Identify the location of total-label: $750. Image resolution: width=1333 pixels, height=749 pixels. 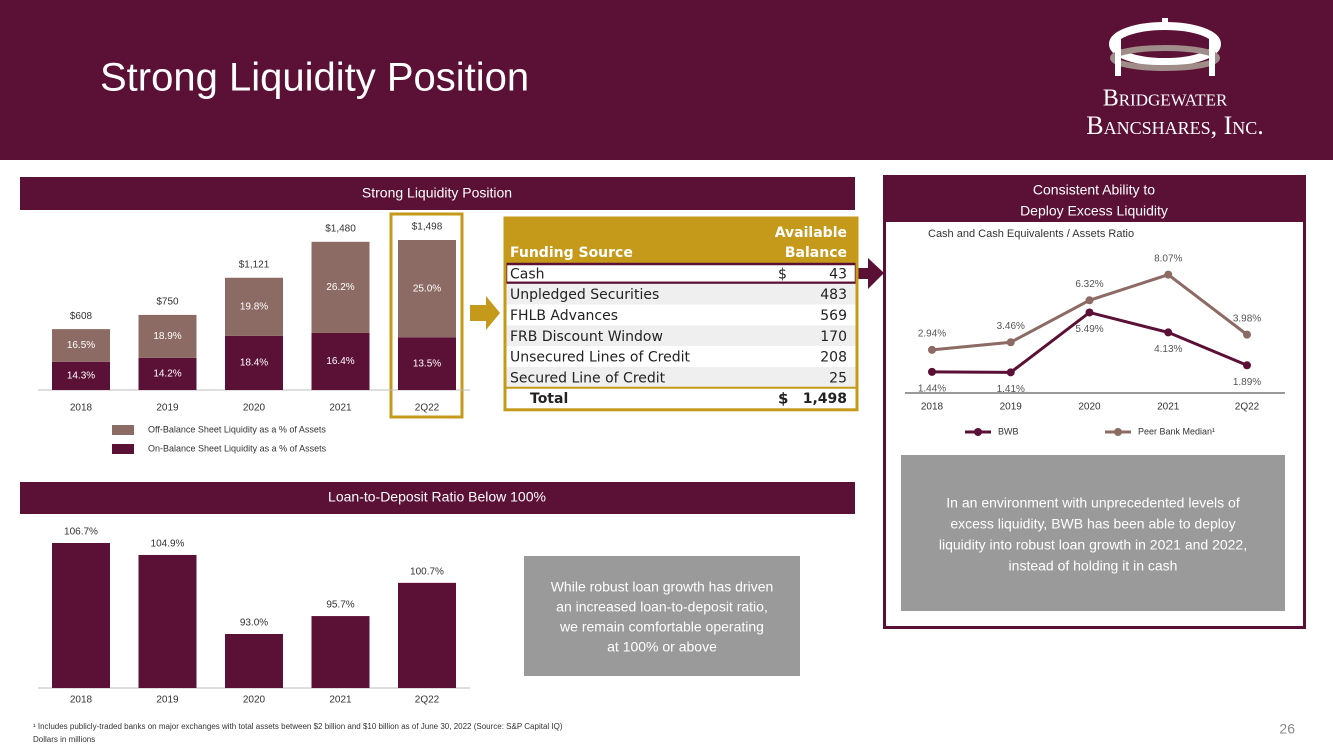
(167, 302).